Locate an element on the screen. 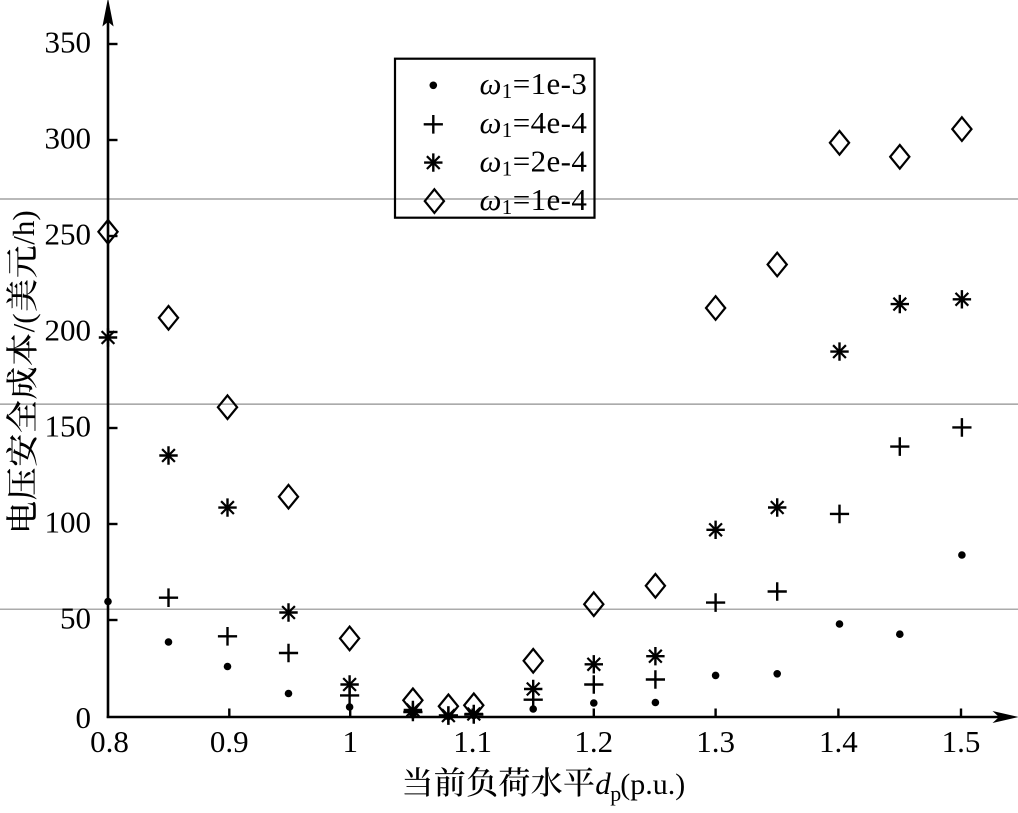  svg-text: ω1=1e-4 is located at coordinates (534, 200).